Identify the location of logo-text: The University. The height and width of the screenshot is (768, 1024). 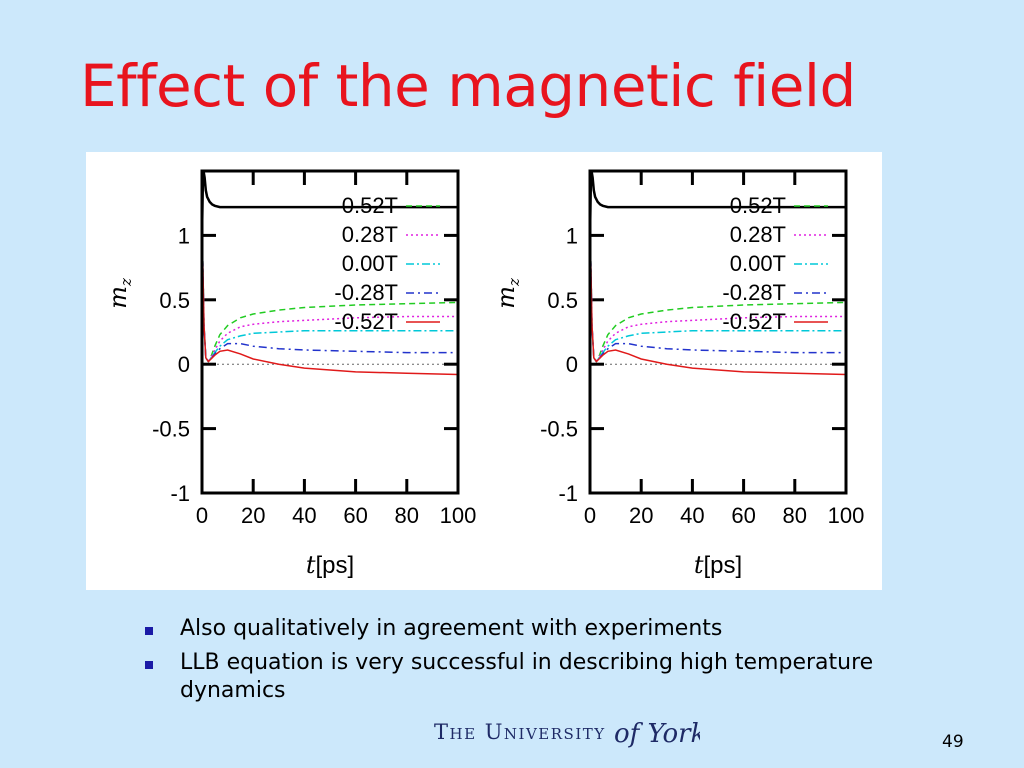
(520, 732).